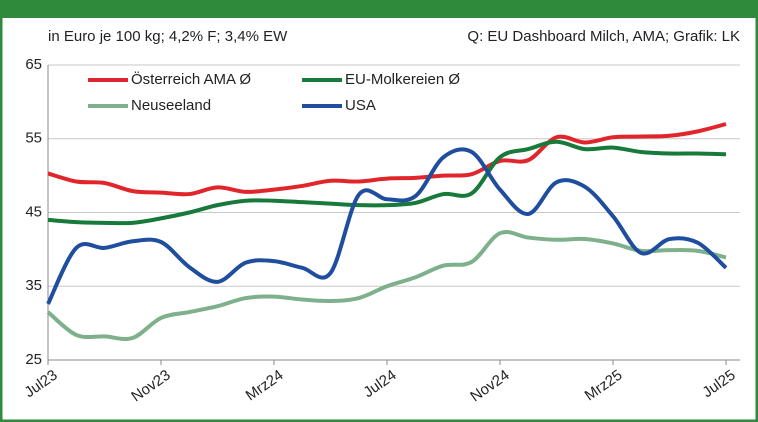 The image size is (758, 422). I want to click on source: Q: EU Dashboard Milch, AMA; Grafik: LK, so click(603, 36).